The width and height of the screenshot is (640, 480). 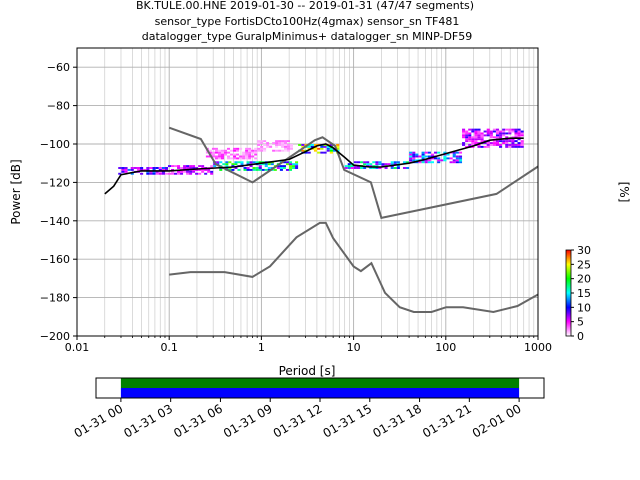 I want to click on colorbar-tick-label: 10, so click(x=584, y=307).